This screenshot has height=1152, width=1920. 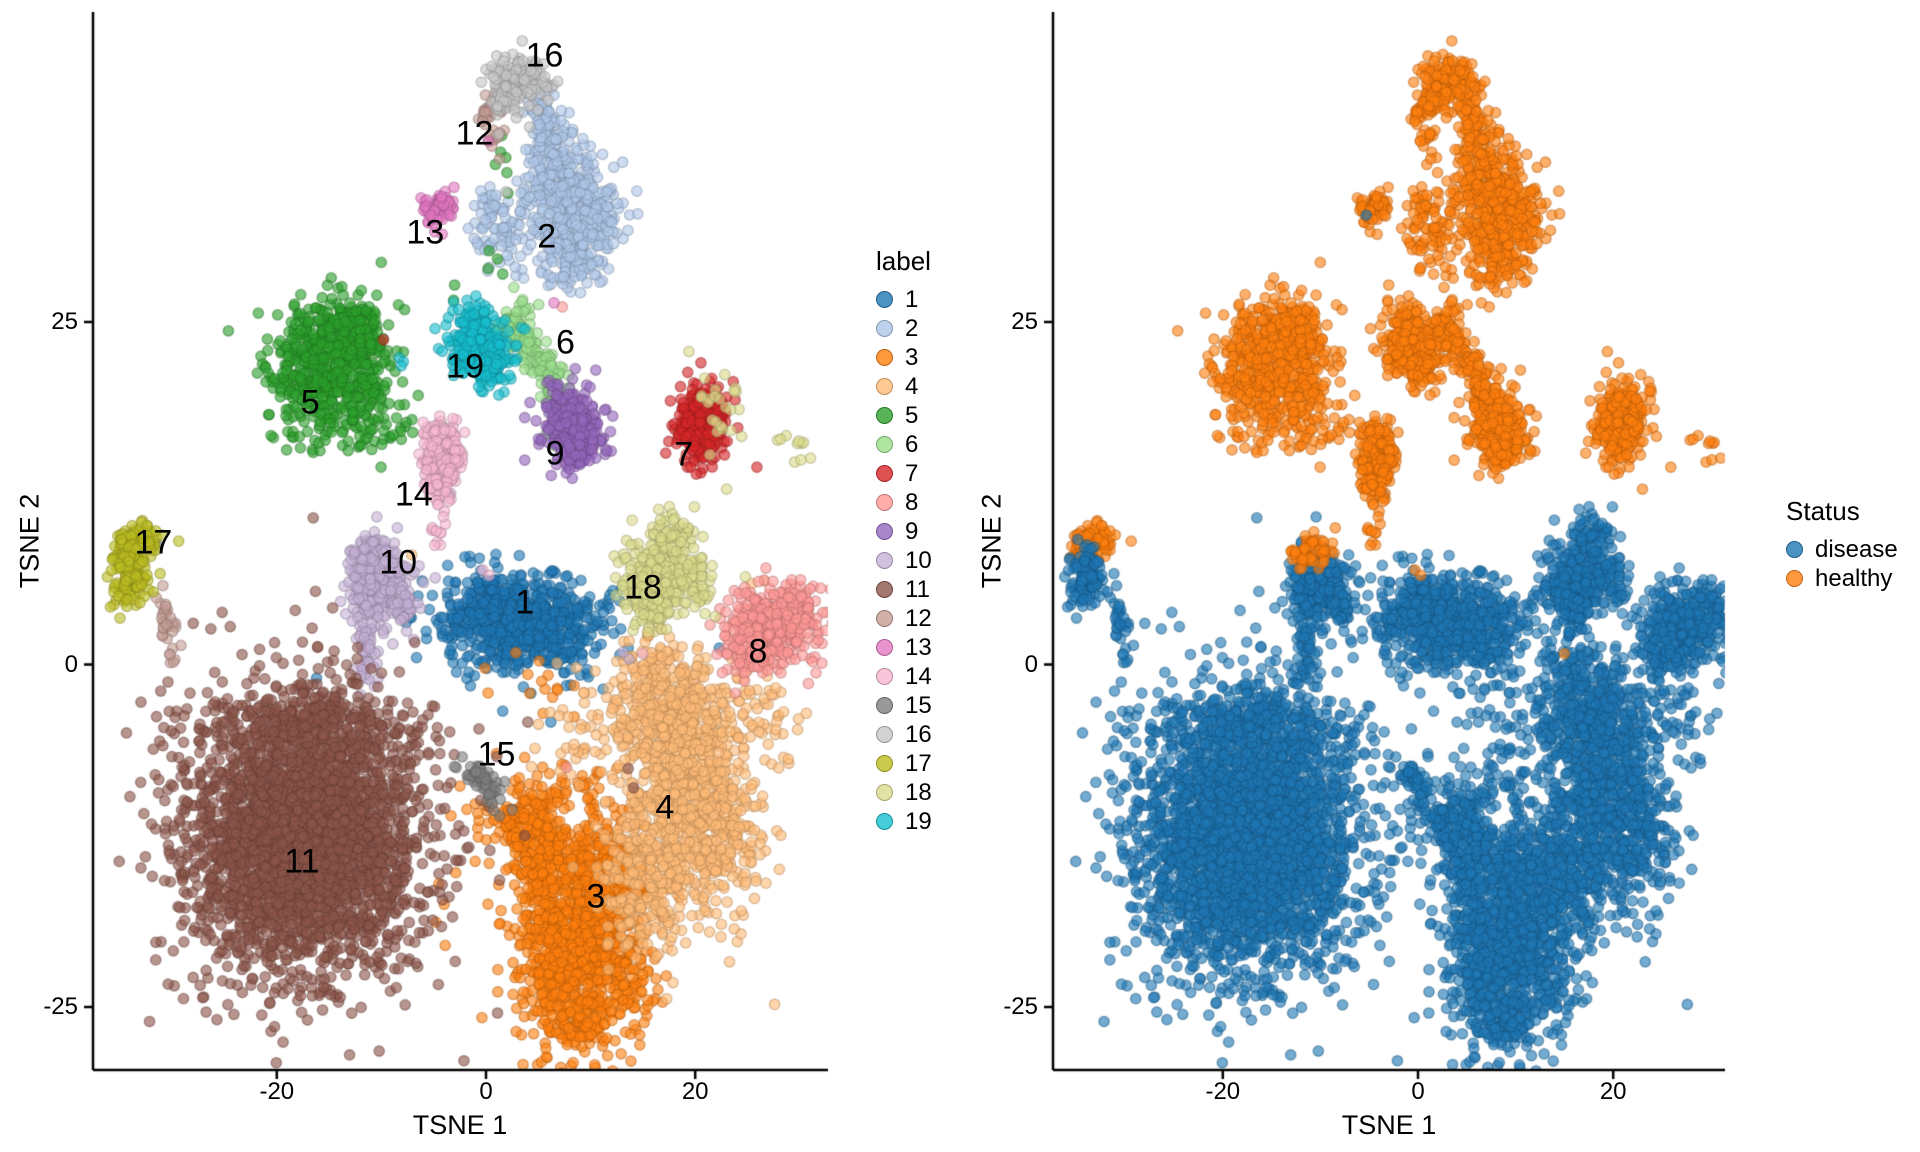 What do you see at coordinates (904, 763) in the screenshot?
I see `legend-entry-cluster-17: 17` at bounding box center [904, 763].